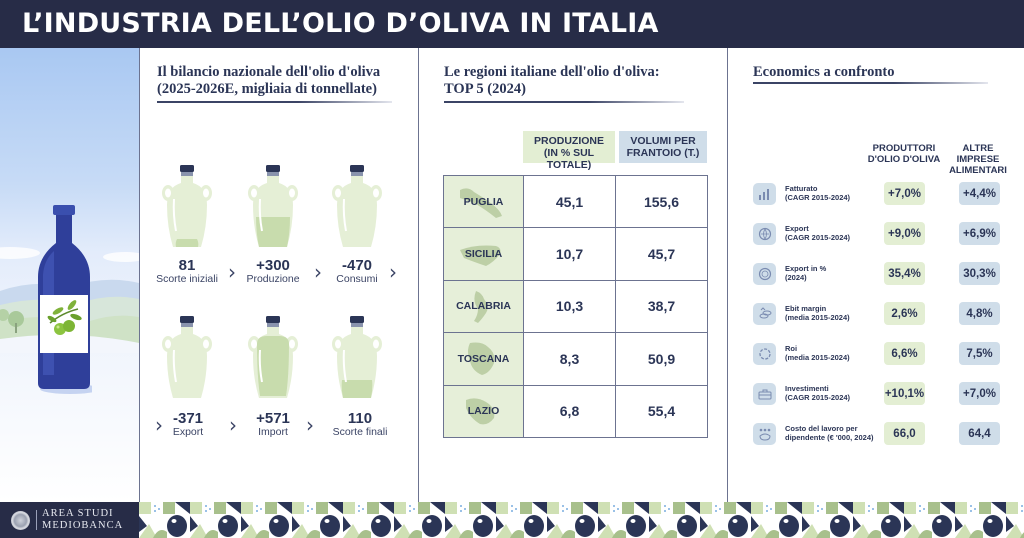 The height and width of the screenshot is (538, 1024). What do you see at coordinates (764, 394) in the screenshot?
I see `toolbox-icon` at bounding box center [764, 394].